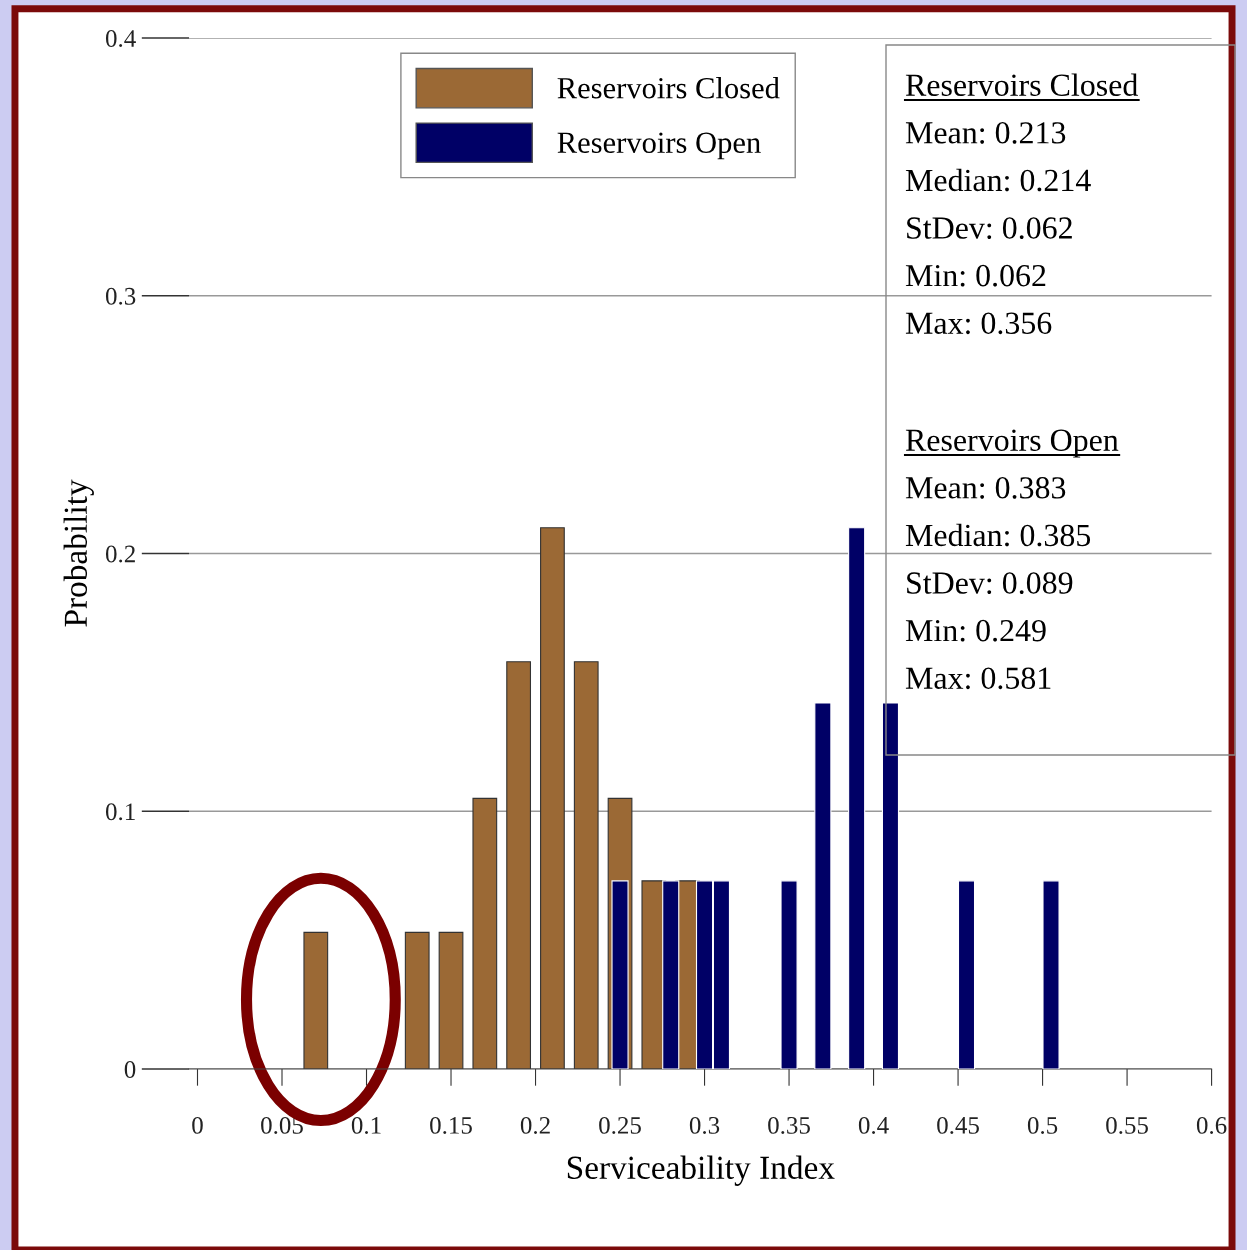 The image size is (1247, 1250). I want to click on x-tick-label: 0.45, so click(958, 1125).